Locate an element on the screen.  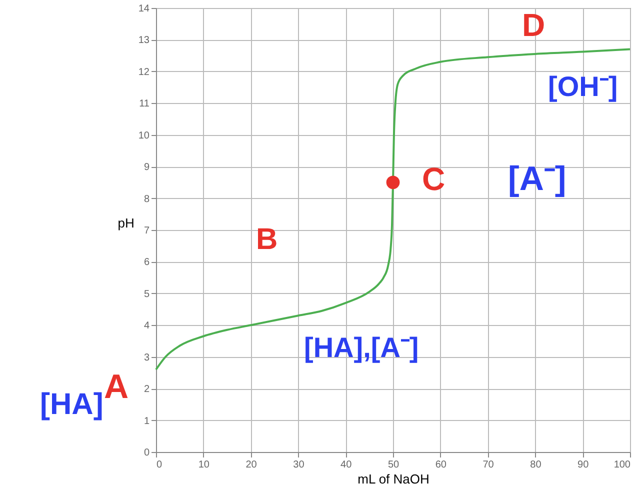
annotation: B is located at coordinates (267, 239).